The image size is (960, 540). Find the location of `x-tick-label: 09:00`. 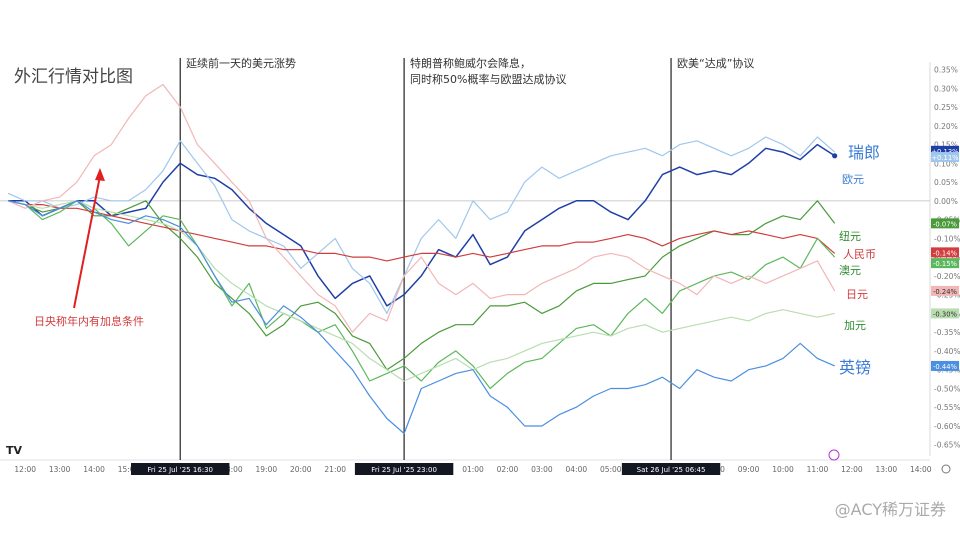

x-tick-label: 09:00 is located at coordinates (749, 469).